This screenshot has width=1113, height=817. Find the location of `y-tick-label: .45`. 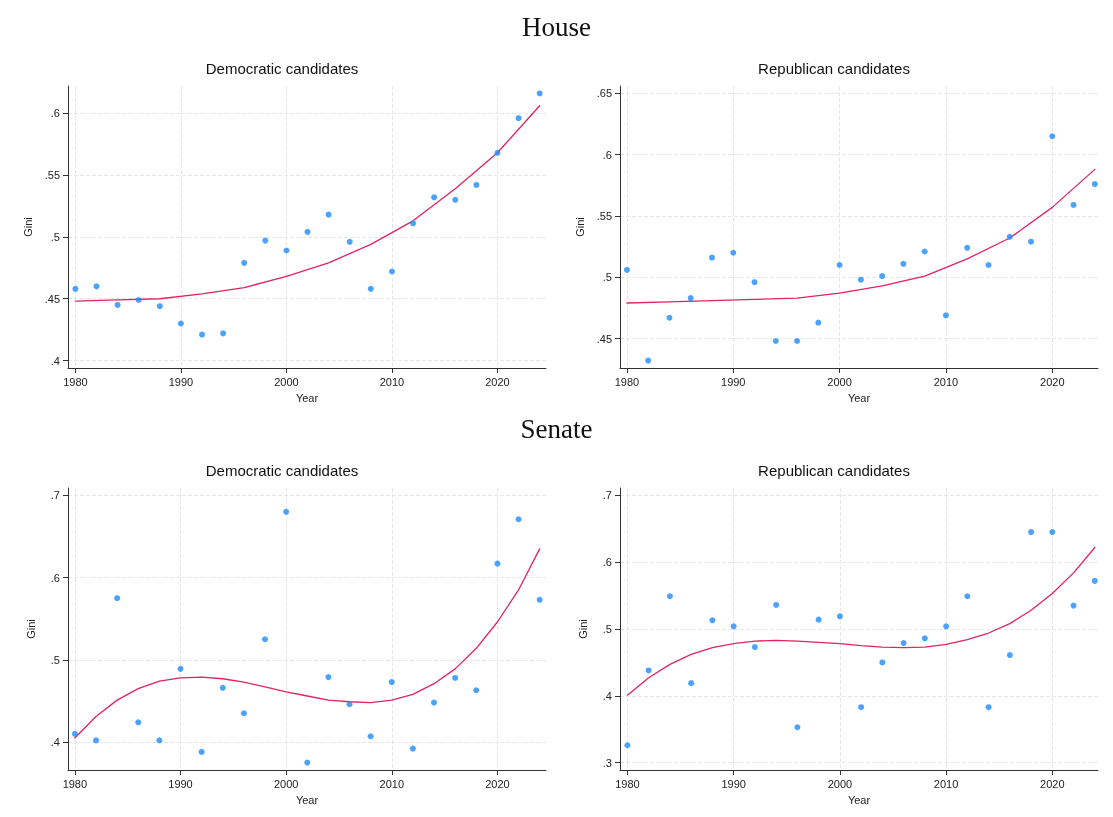

y-tick-label: .45 is located at coordinates (604, 338).